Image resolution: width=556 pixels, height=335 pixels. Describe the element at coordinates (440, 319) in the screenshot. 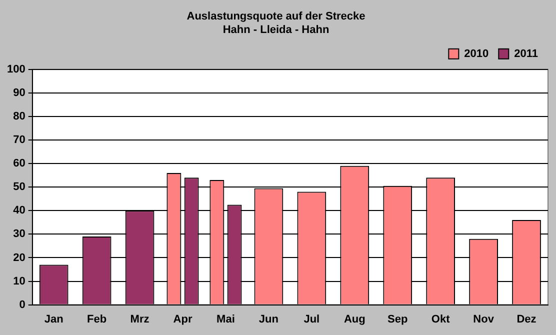

I see `x-tick-label: Okt` at that location.